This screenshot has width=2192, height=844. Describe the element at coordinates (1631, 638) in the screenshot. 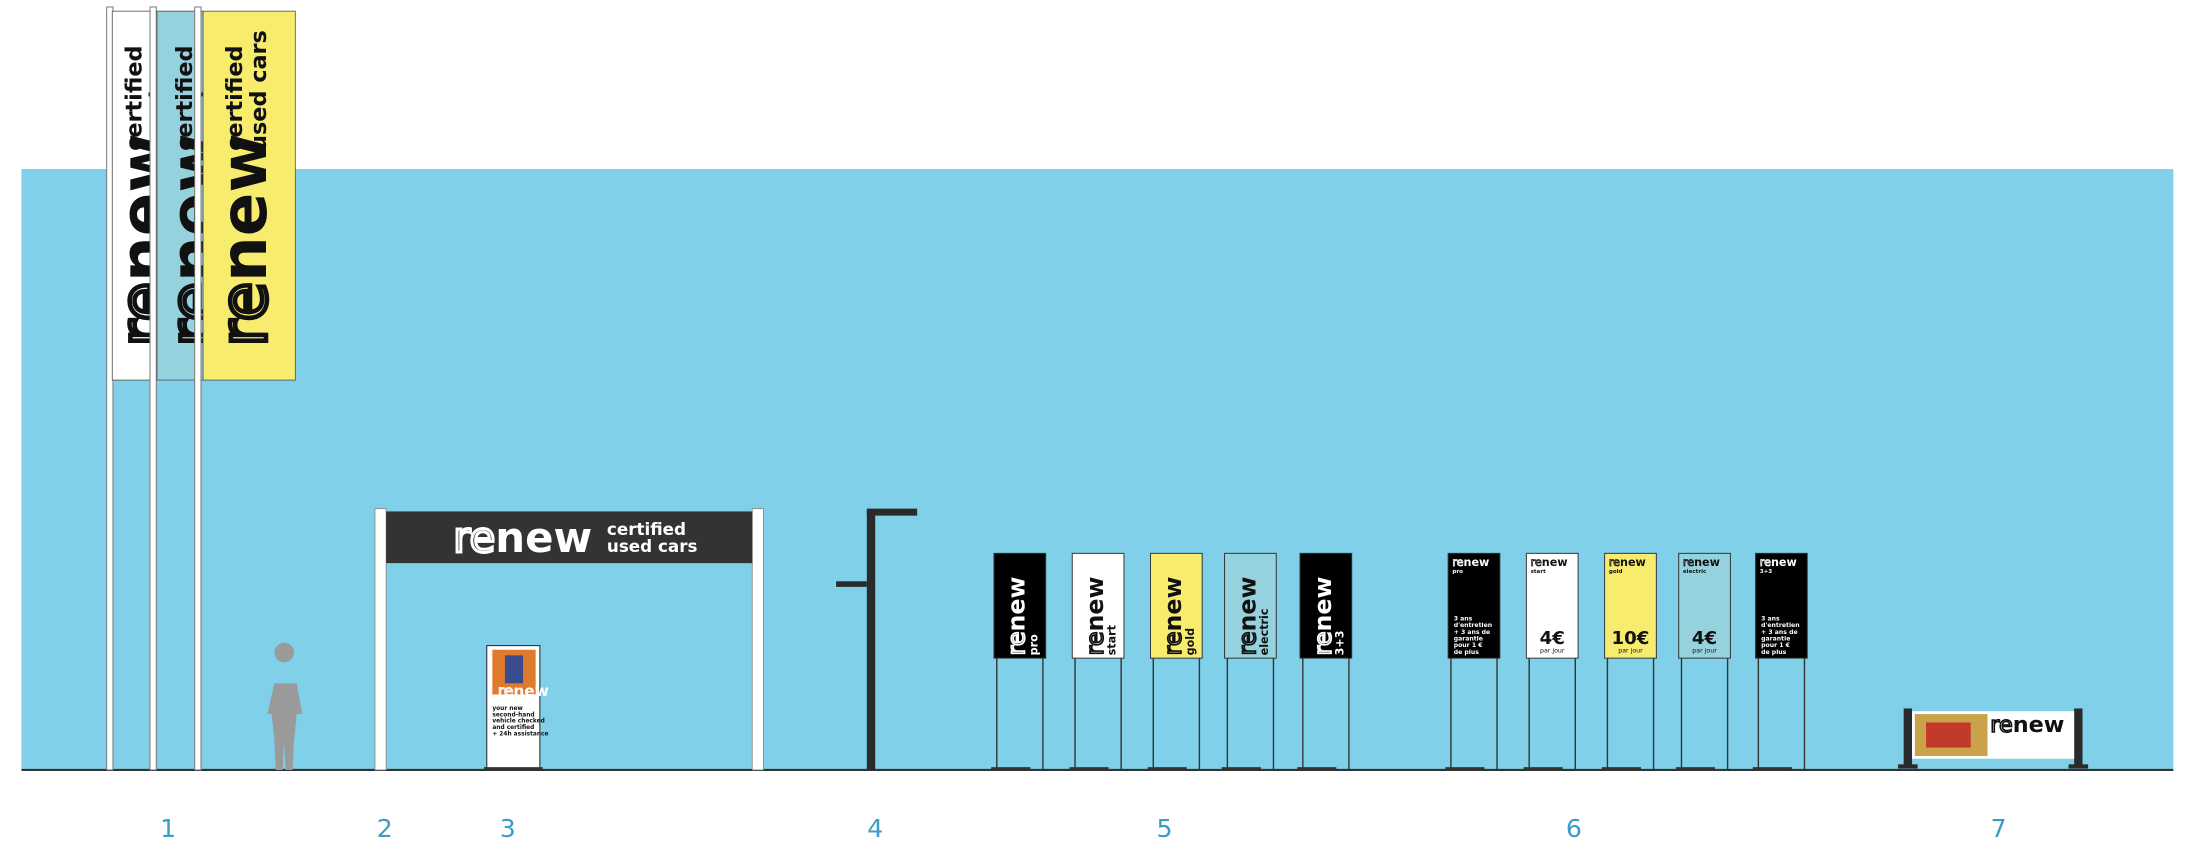

I see `price: 10€` at that location.